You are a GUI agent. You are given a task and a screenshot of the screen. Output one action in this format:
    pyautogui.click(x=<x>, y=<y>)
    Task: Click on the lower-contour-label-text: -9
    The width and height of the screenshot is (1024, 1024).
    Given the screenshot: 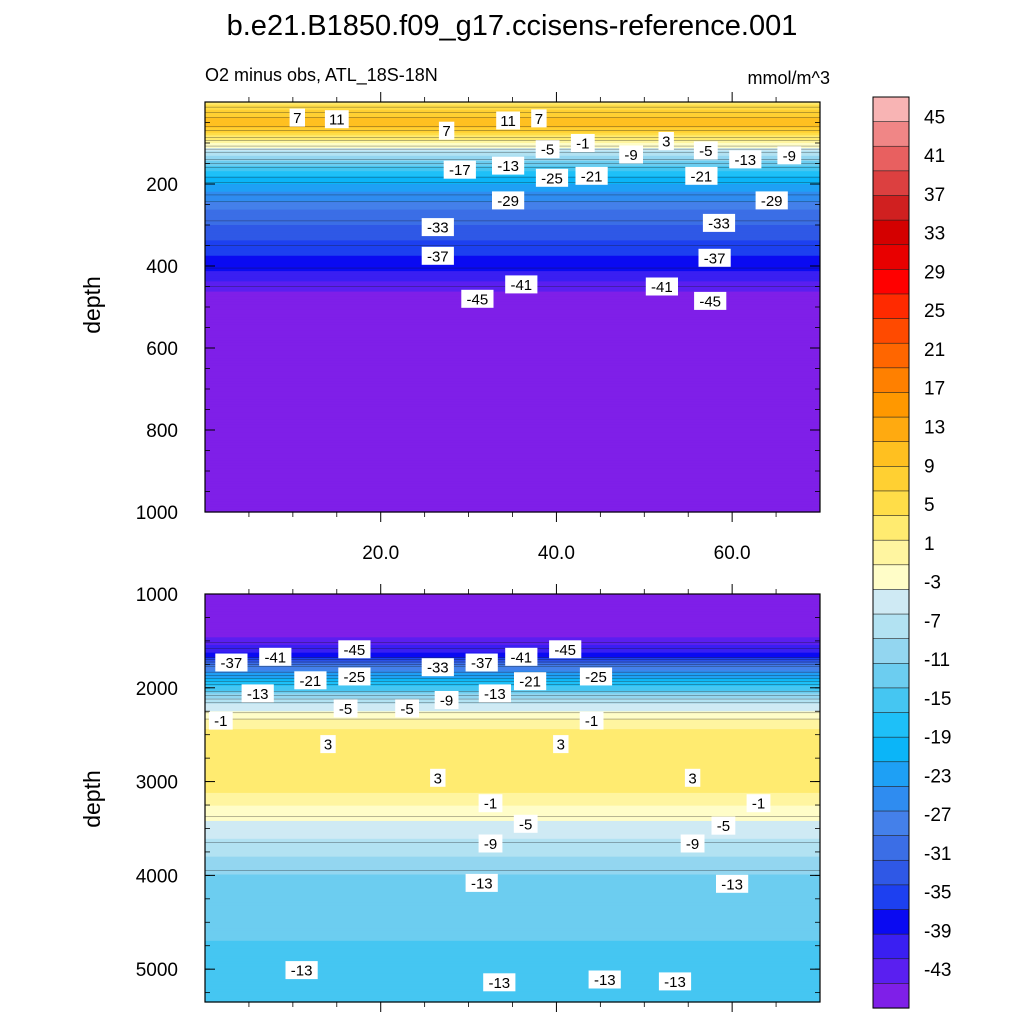 What is the action you would take?
    pyautogui.click(x=490, y=844)
    